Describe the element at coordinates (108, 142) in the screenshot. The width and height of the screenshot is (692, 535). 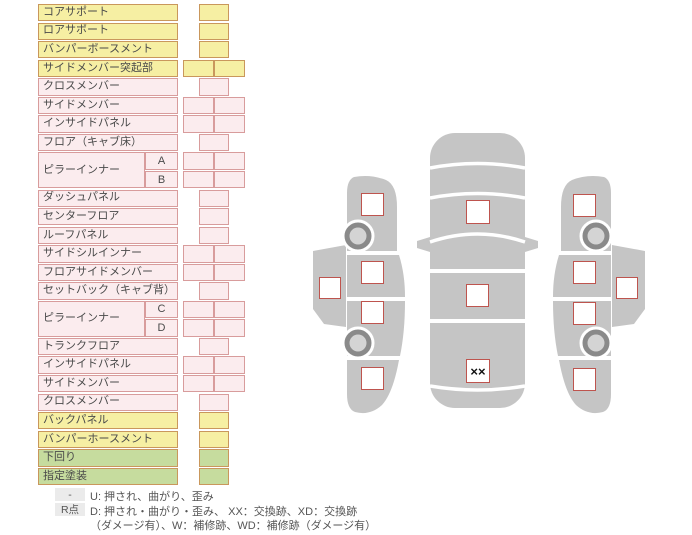
I see `part-label: フロア（キャブ床）` at that location.